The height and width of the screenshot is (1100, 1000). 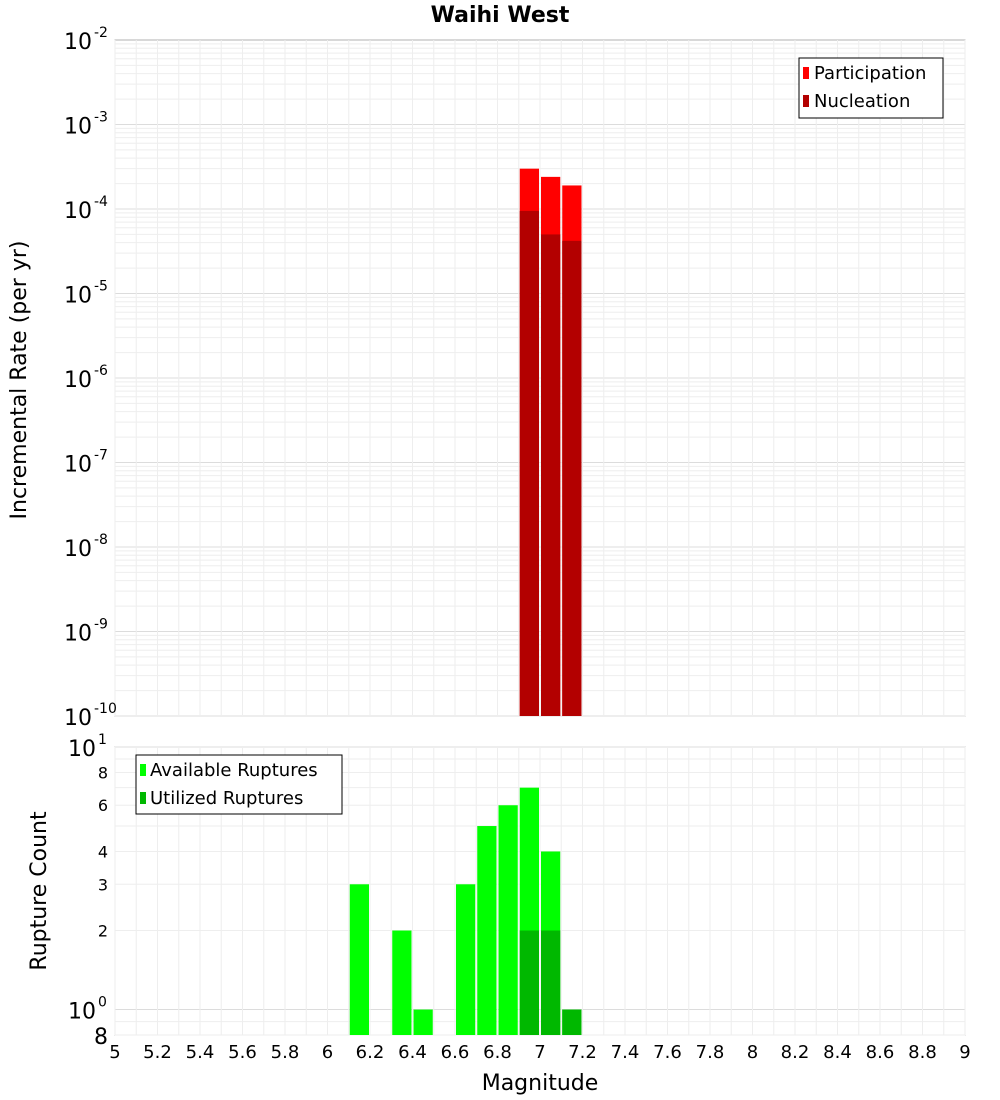 I want to click on x-tick-label: 5.8, so click(x=285, y=1052).